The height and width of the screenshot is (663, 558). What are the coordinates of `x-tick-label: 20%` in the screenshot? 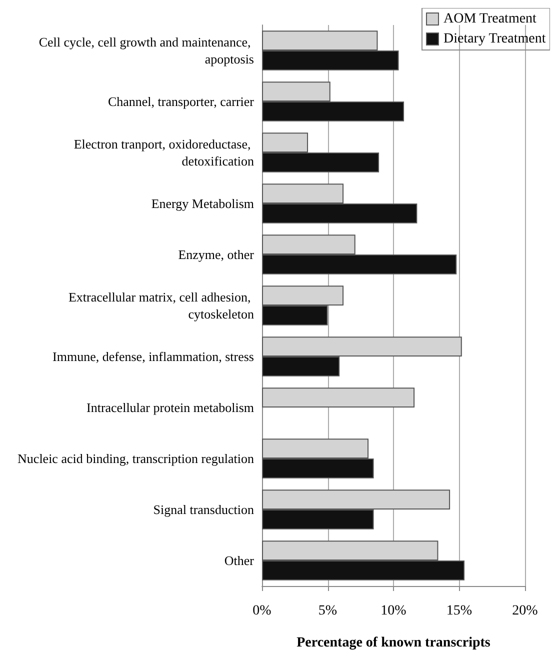 It's located at (525, 611).